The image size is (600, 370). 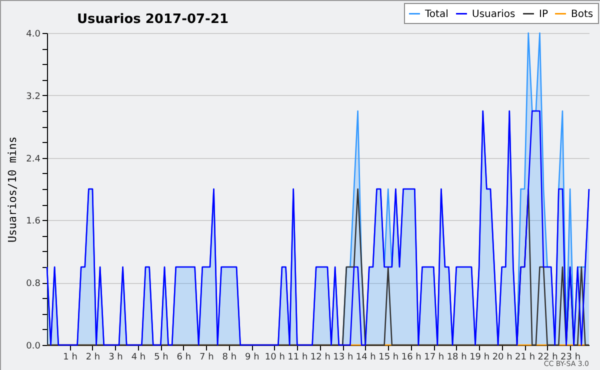 What do you see at coordinates (320, 357) in the screenshot?
I see `x-tick-label: 12 h` at bounding box center [320, 357].